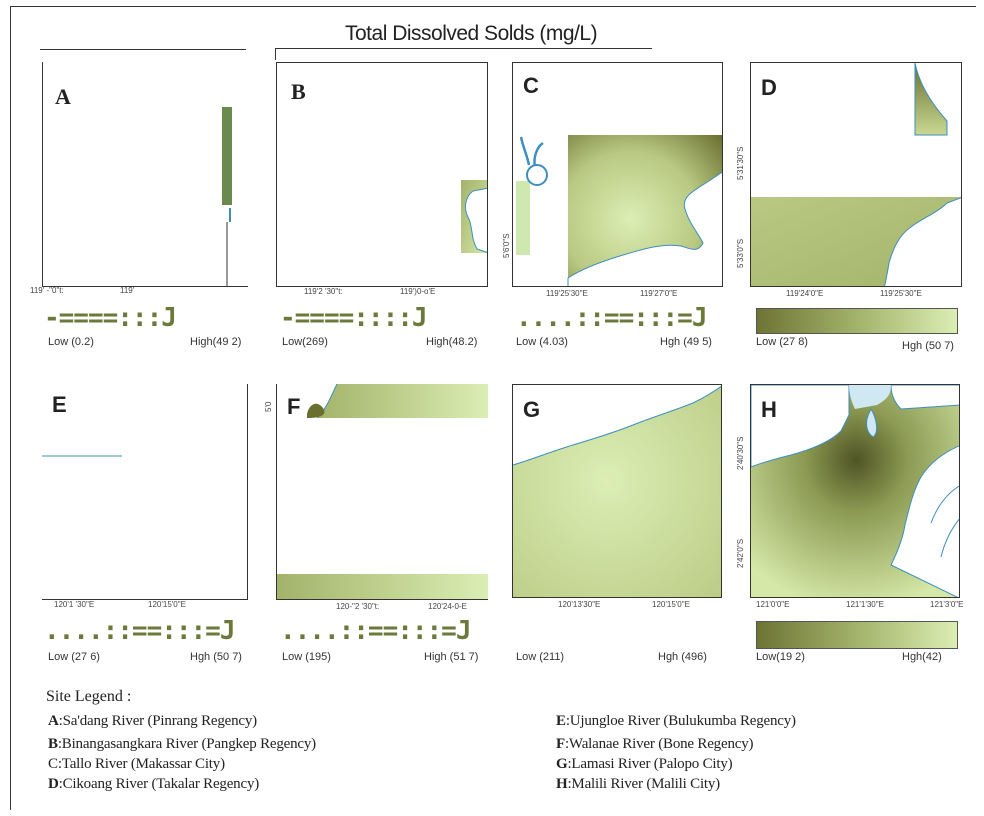 This screenshot has width=984, height=816. What do you see at coordinates (53, 721) in the screenshot?
I see `legend-key-a: A` at bounding box center [53, 721].